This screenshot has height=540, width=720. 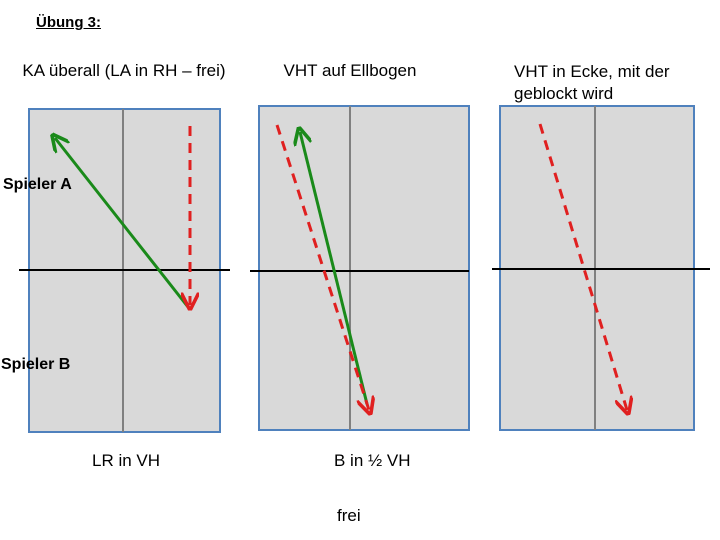 I want to click on exercise-heading: Übung 3:, so click(x=68, y=22).